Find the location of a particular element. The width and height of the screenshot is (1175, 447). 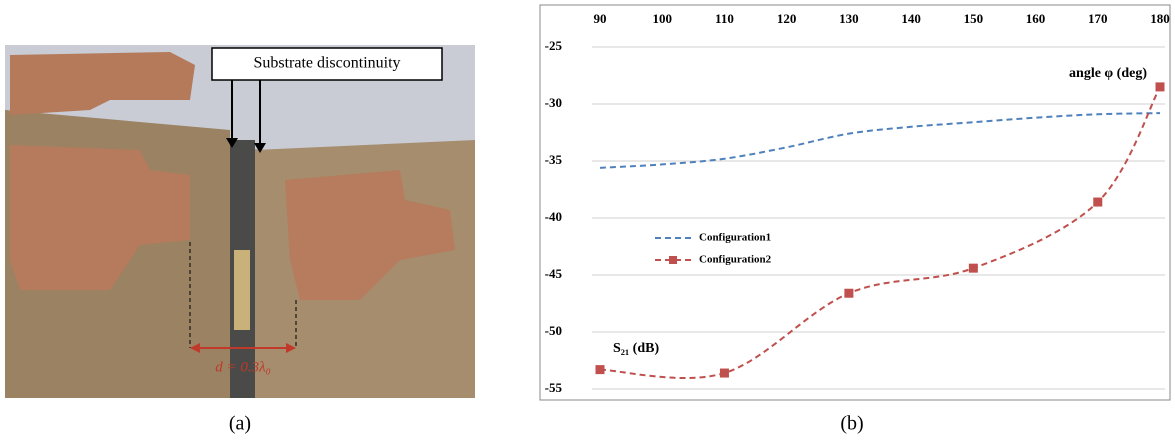

dimension-label: d = 0.3λ₀ is located at coordinates (243, 367).